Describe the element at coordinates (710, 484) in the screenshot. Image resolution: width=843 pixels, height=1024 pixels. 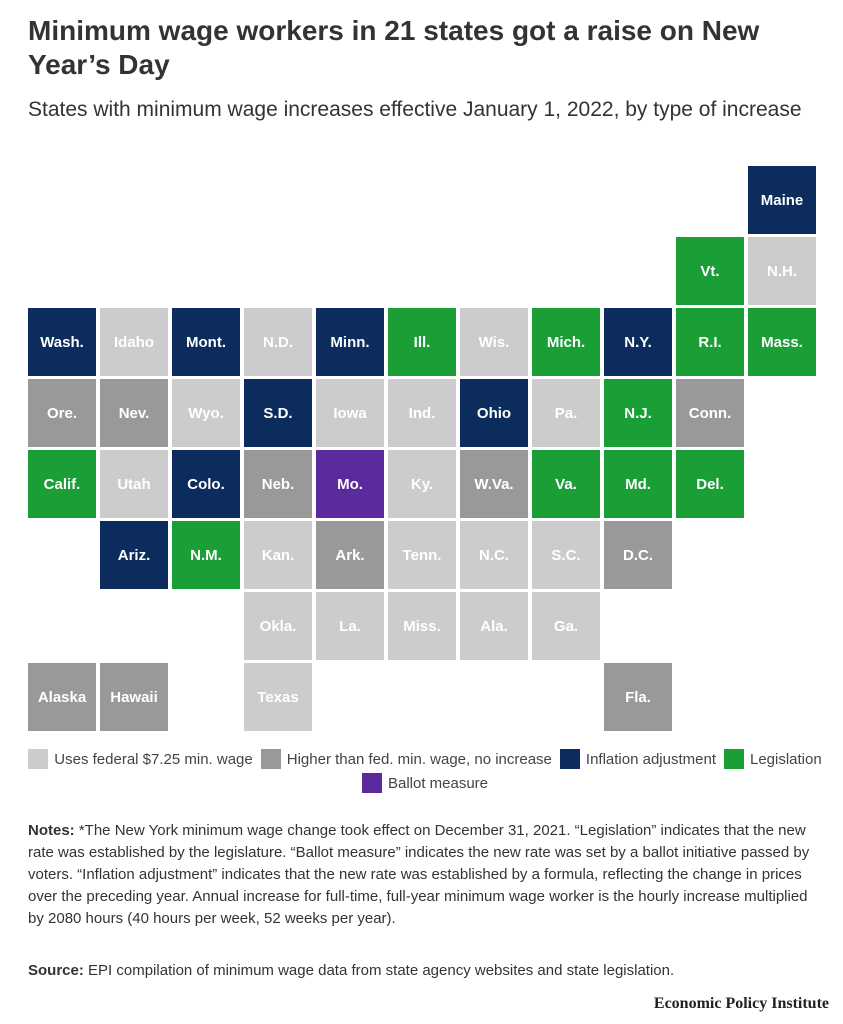
I see `state-tile: Del.` at that location.